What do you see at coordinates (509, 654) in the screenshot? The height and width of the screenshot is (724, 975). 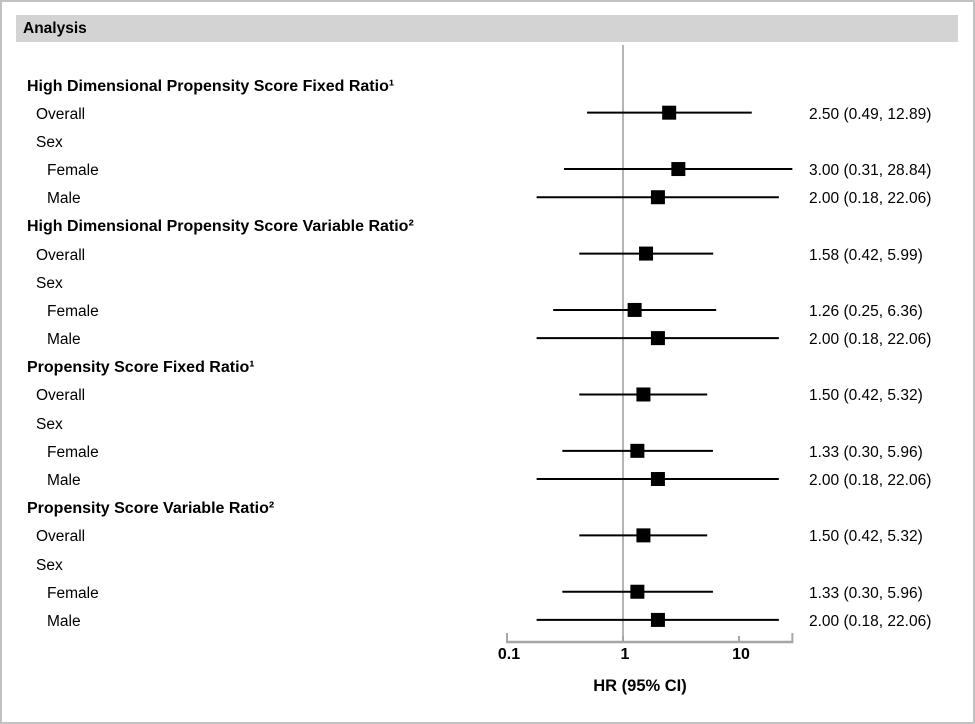 I see `x-axis-tick-label: 0.1` at bounding box center [509, 654].